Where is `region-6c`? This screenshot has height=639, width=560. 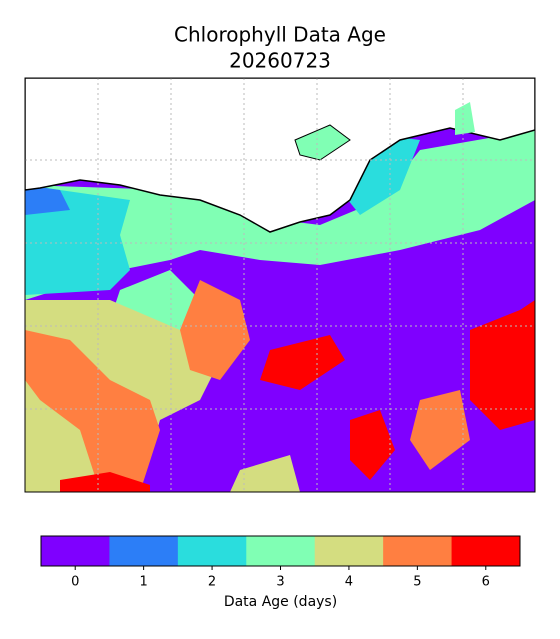 region-6c is located at coordinates (502, 365).